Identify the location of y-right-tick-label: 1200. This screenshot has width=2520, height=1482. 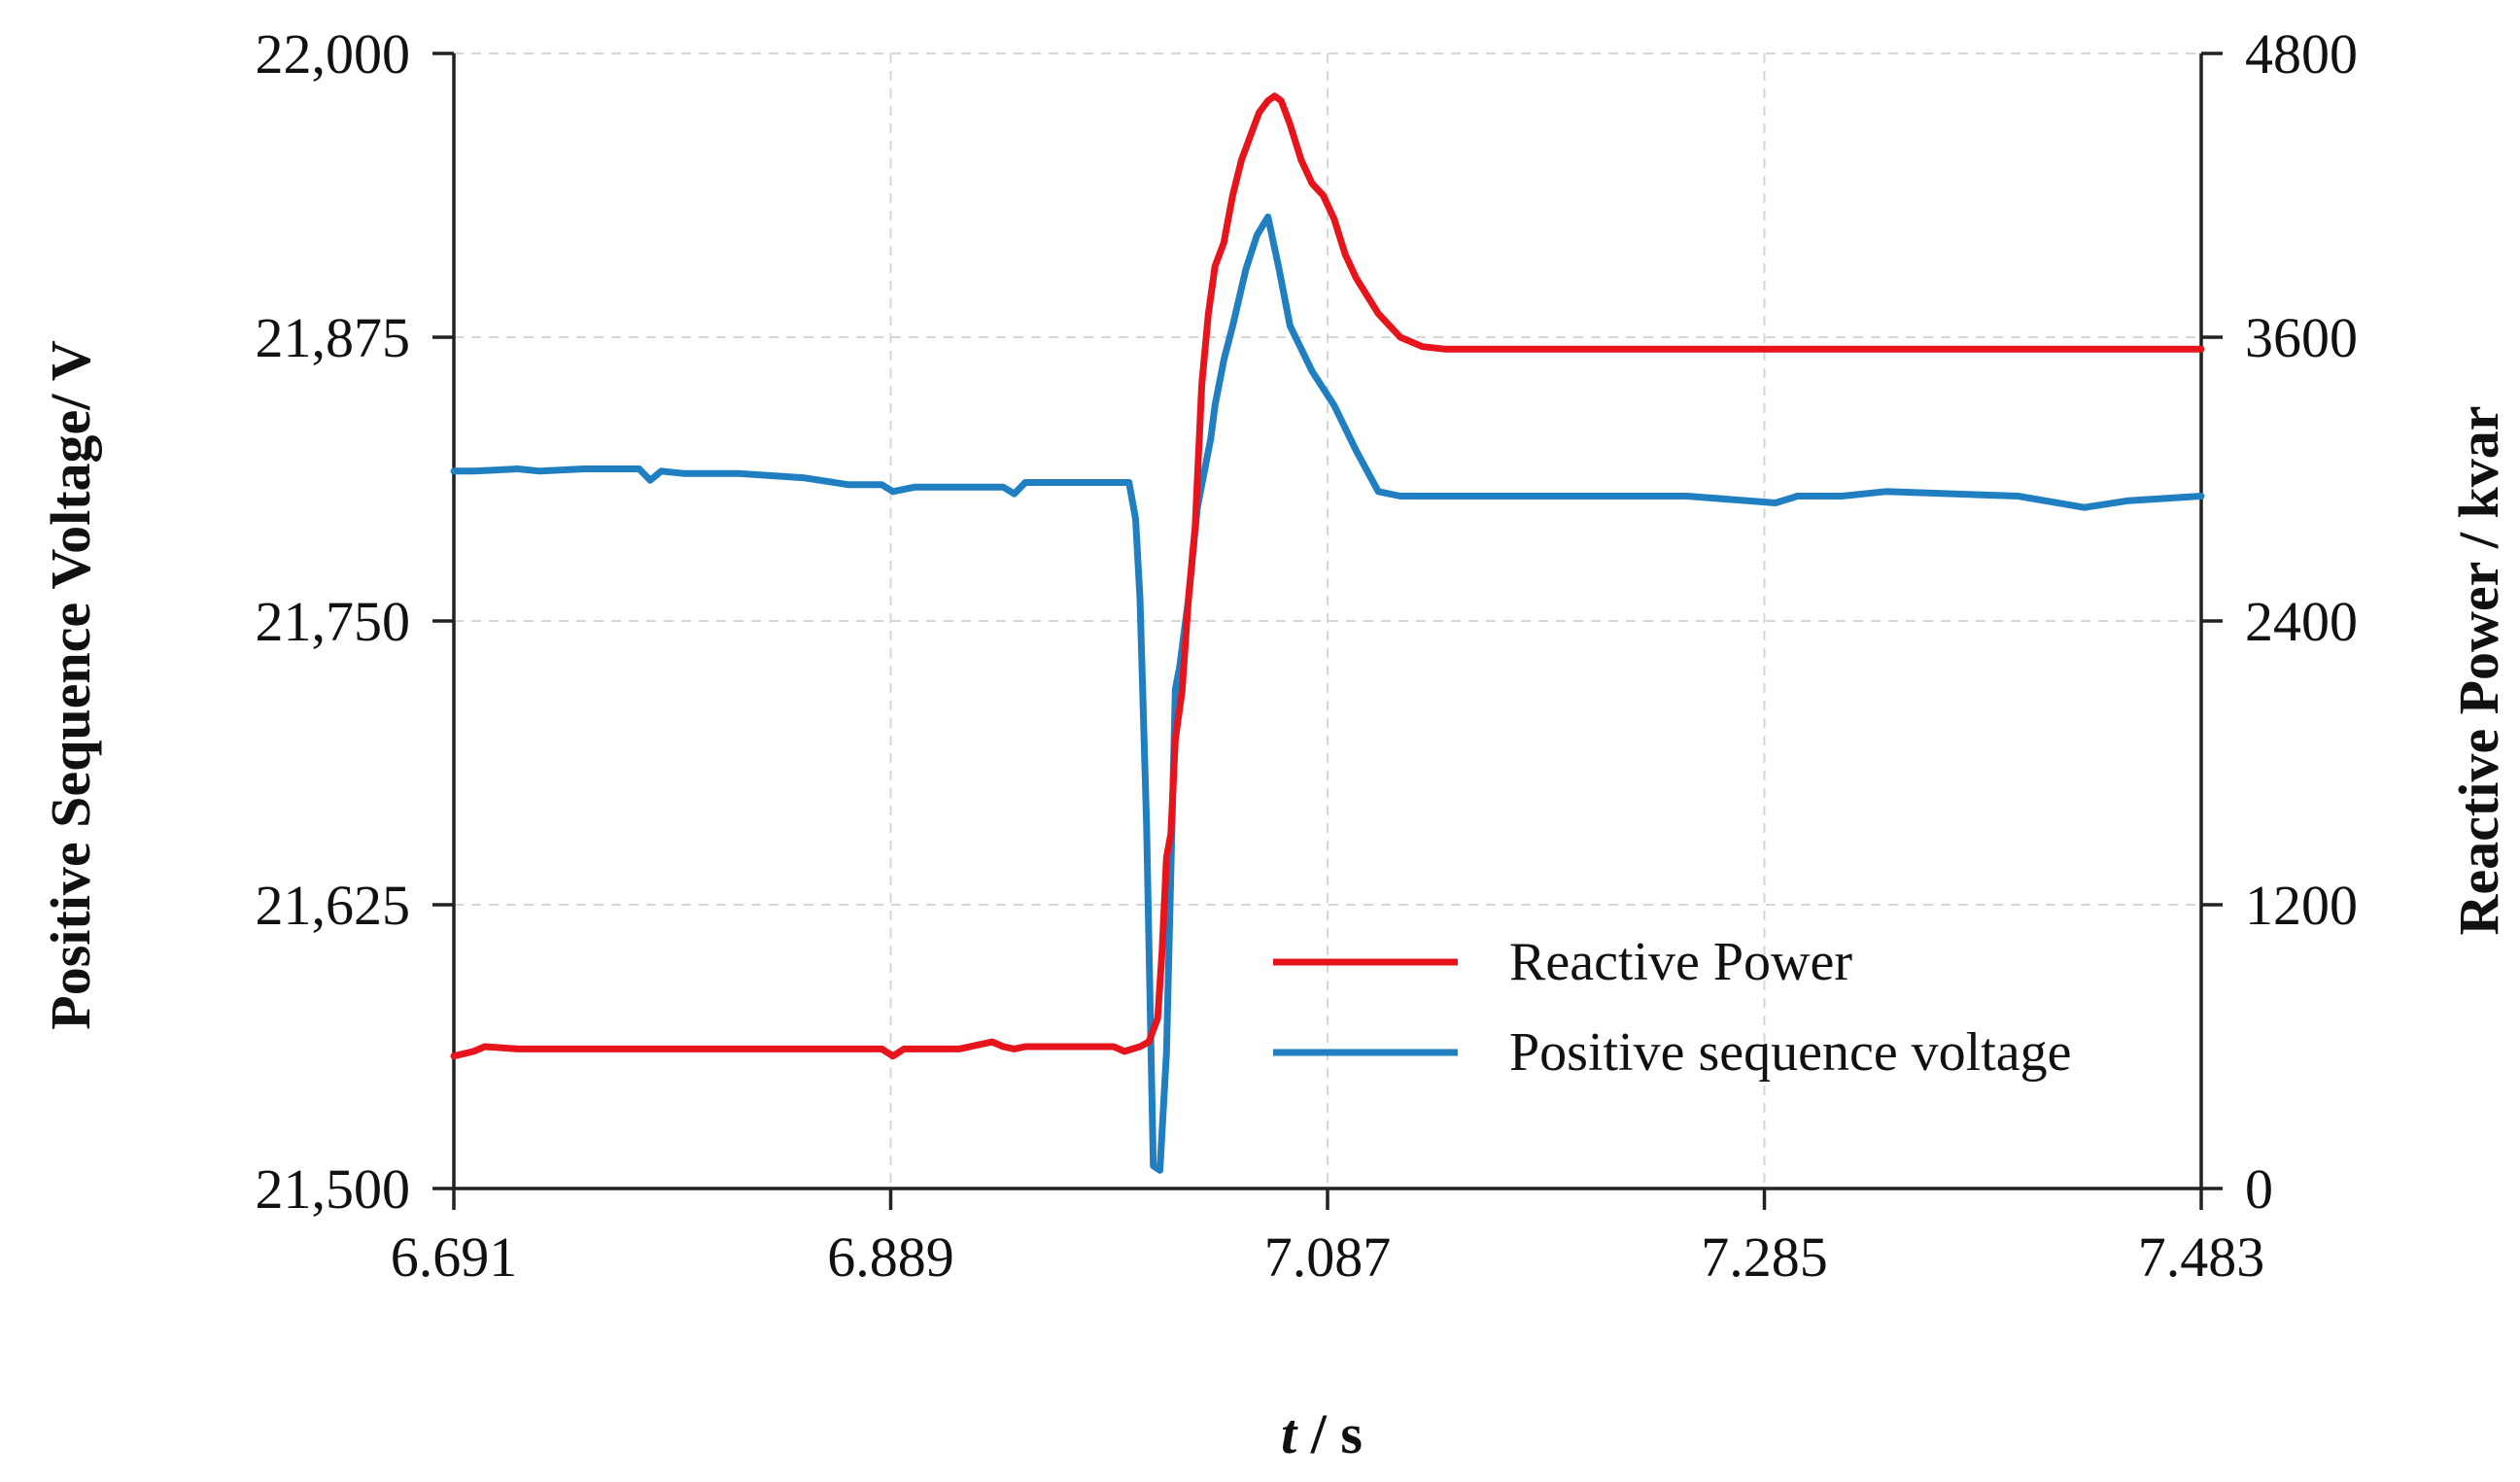
(2301, 906).